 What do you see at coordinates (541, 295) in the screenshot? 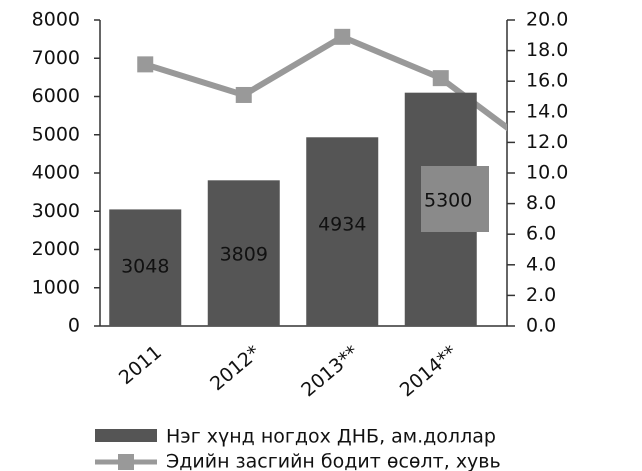
I see `y2-tick-label: 2.0` at bounding box center [541, 295].